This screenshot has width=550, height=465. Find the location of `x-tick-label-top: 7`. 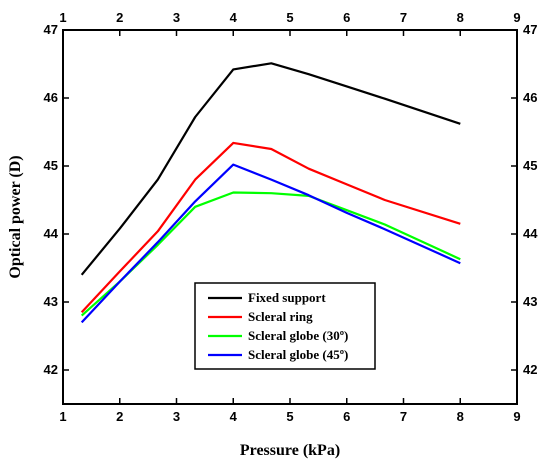

x-tick-label-top: 7 is located at coordinates (403, 17).